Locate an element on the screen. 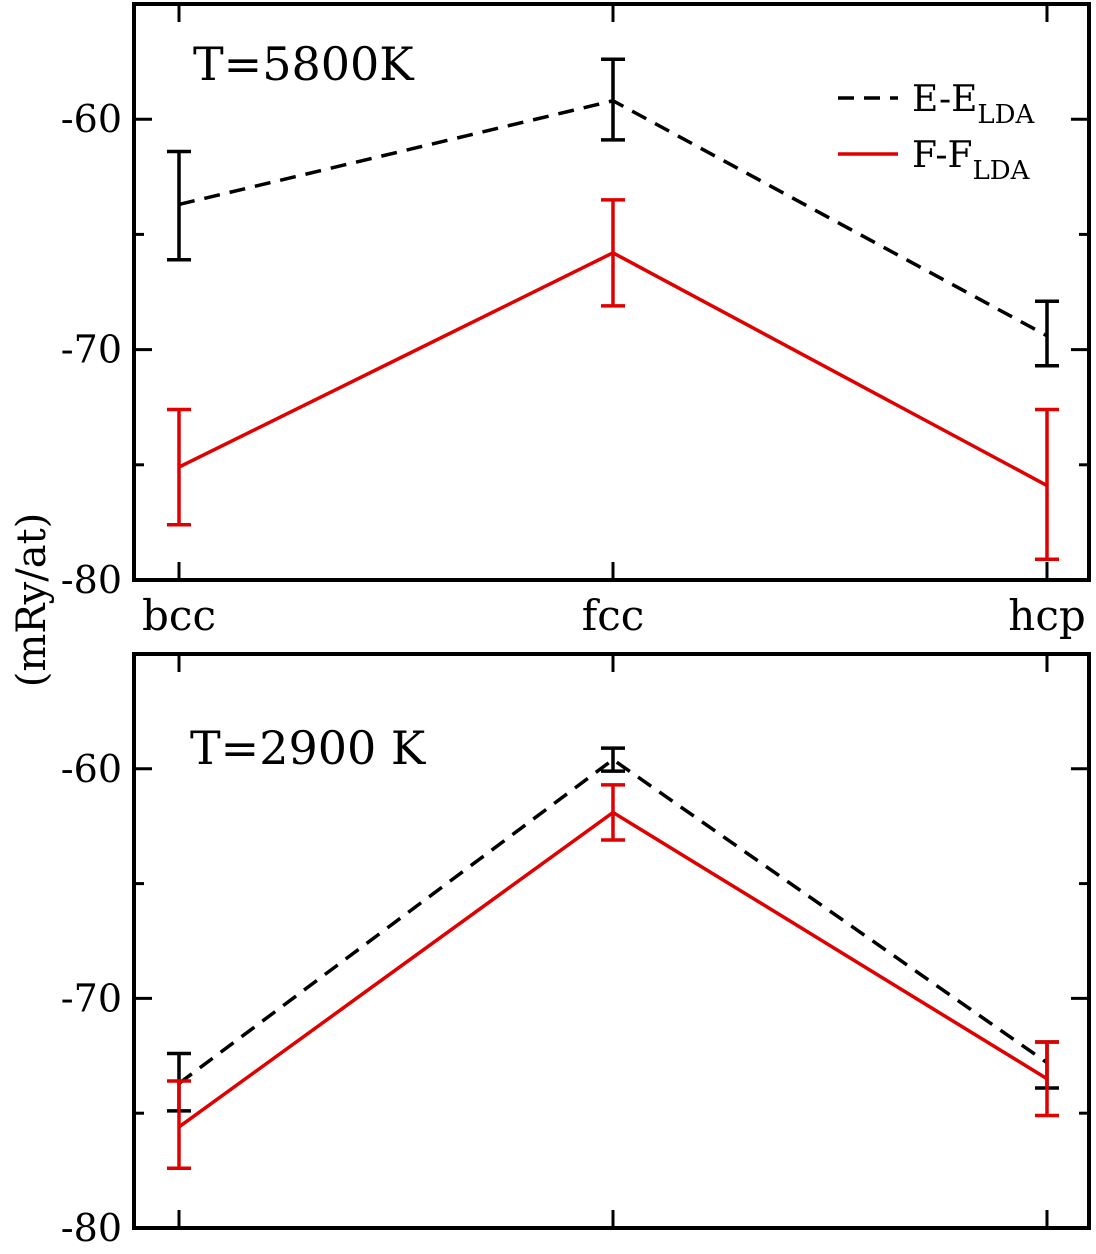 Image resolution: width=1096 pixels, height=1254 pixels. panel-annotation: T=5800K is located at coordinates (304, 64).